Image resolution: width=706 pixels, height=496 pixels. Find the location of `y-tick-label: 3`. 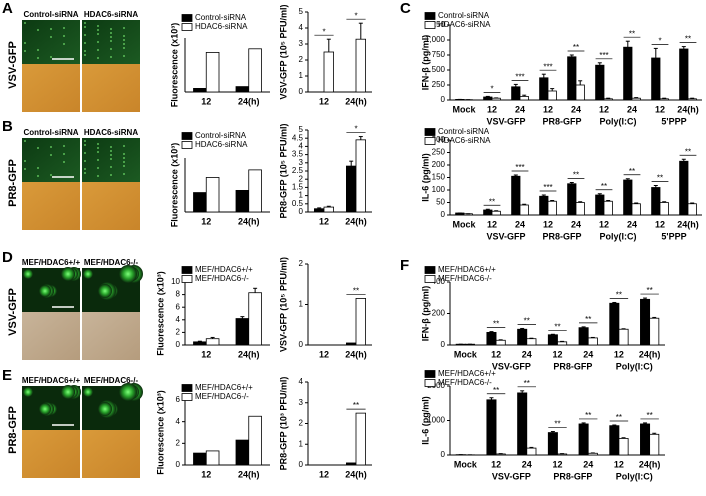

y-tick-label: 3 is located at coordinates (301, 43).